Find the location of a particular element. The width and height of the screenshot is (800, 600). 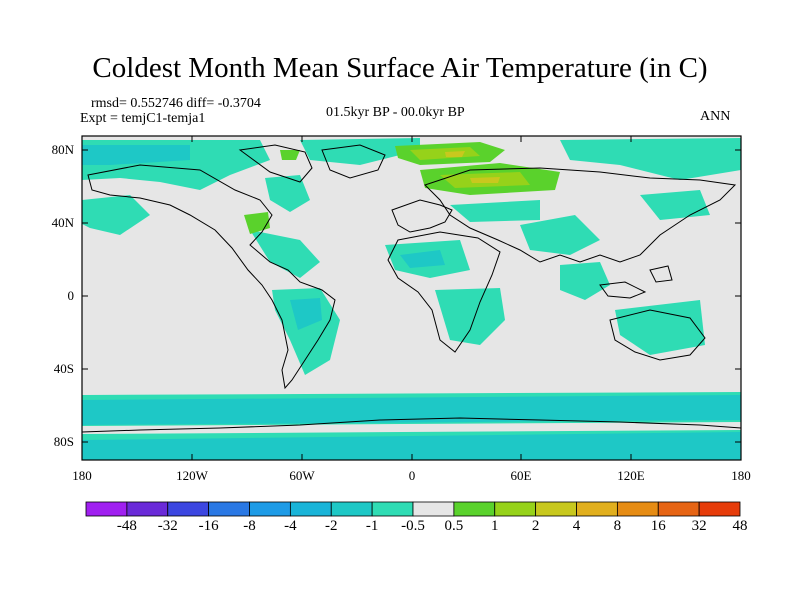

colorbar-label: 32 is located at coordinates (699, 526).